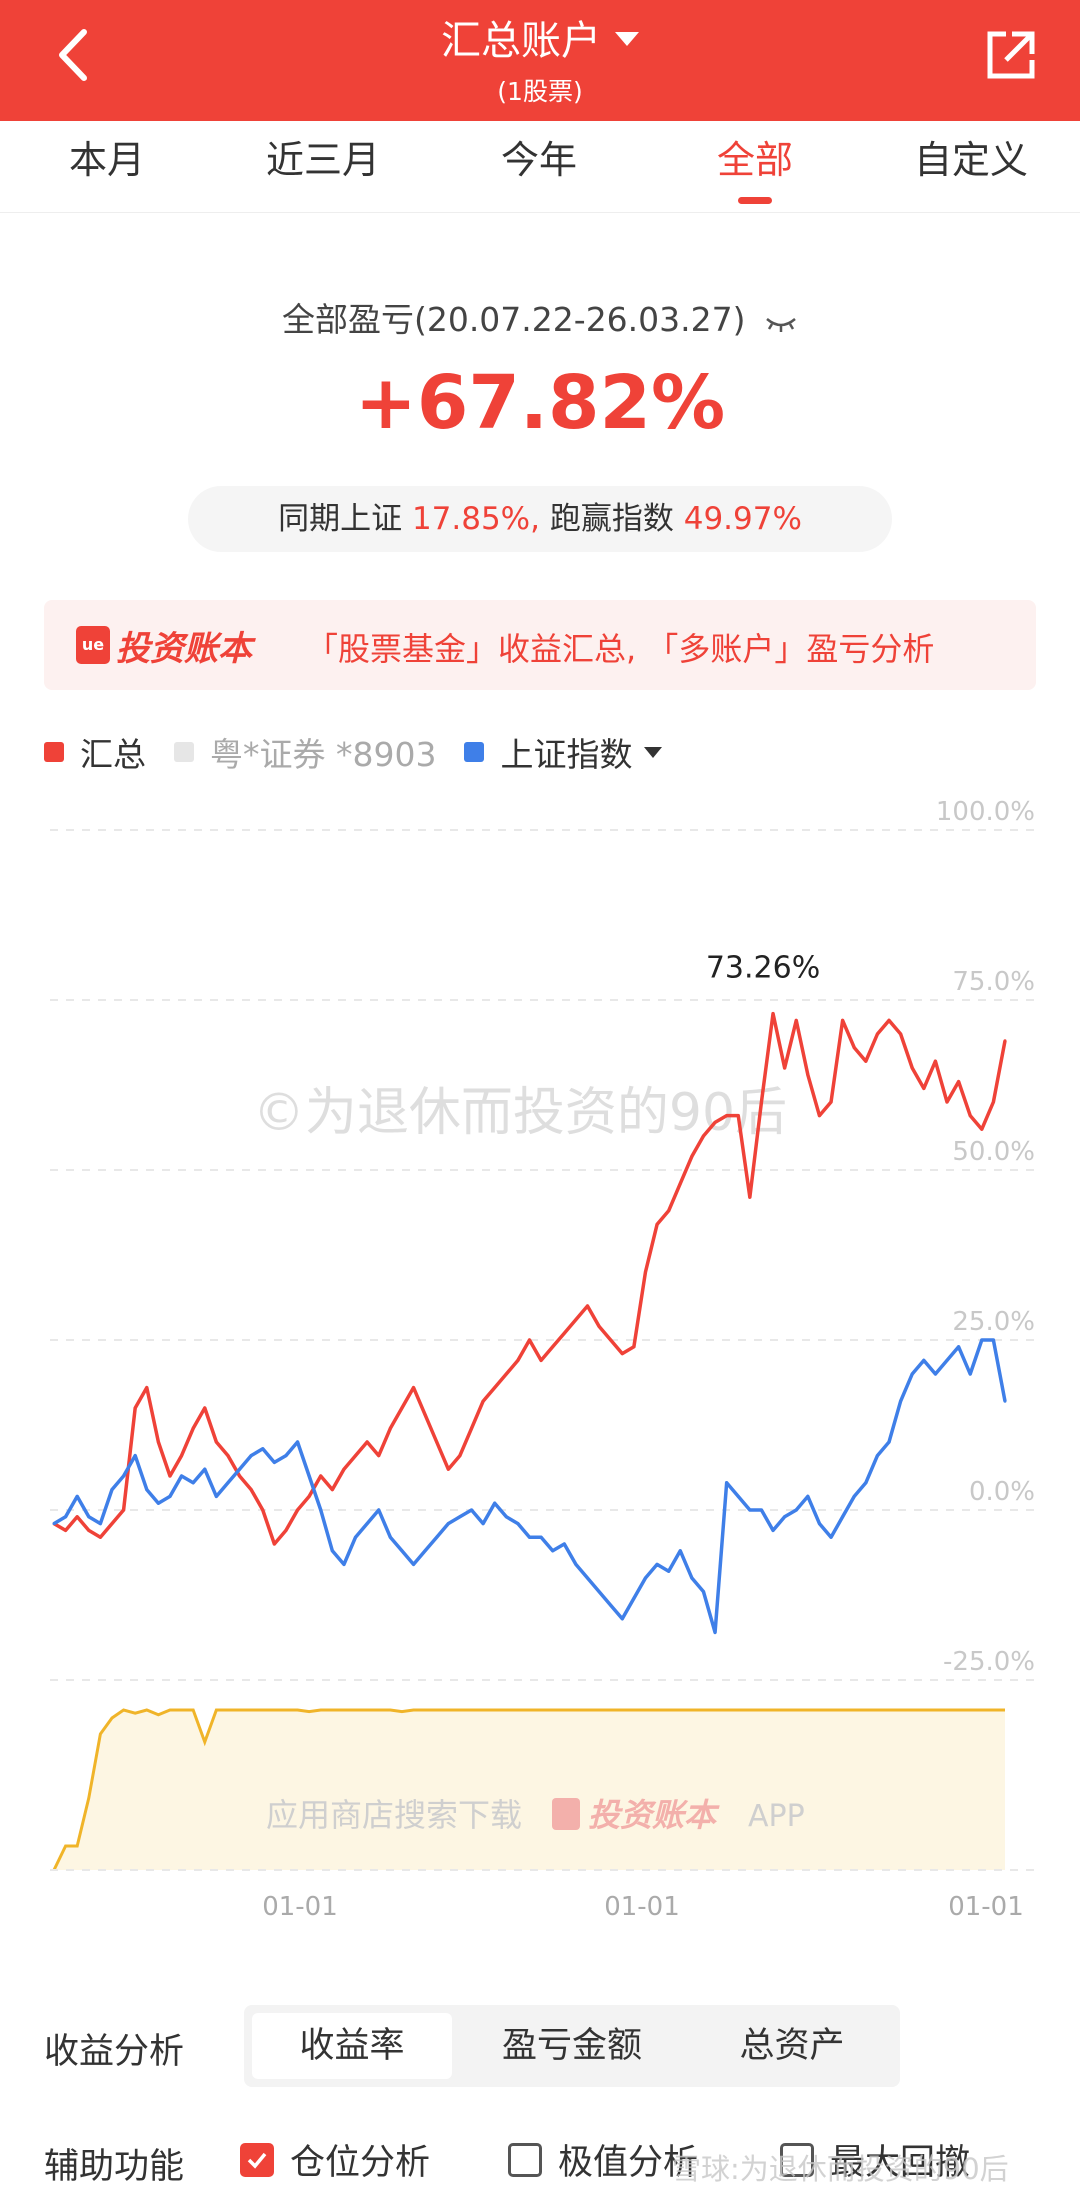  I want to click on analysis-segmented-control: 收益率 盈亏金额 总资产, so click(572, 2046).